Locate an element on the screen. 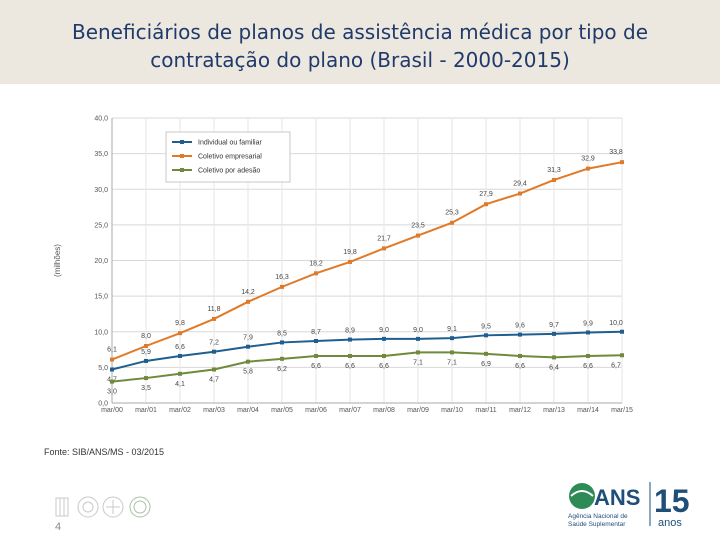  data-label: 19,8 is located at coordinates (350, 252).